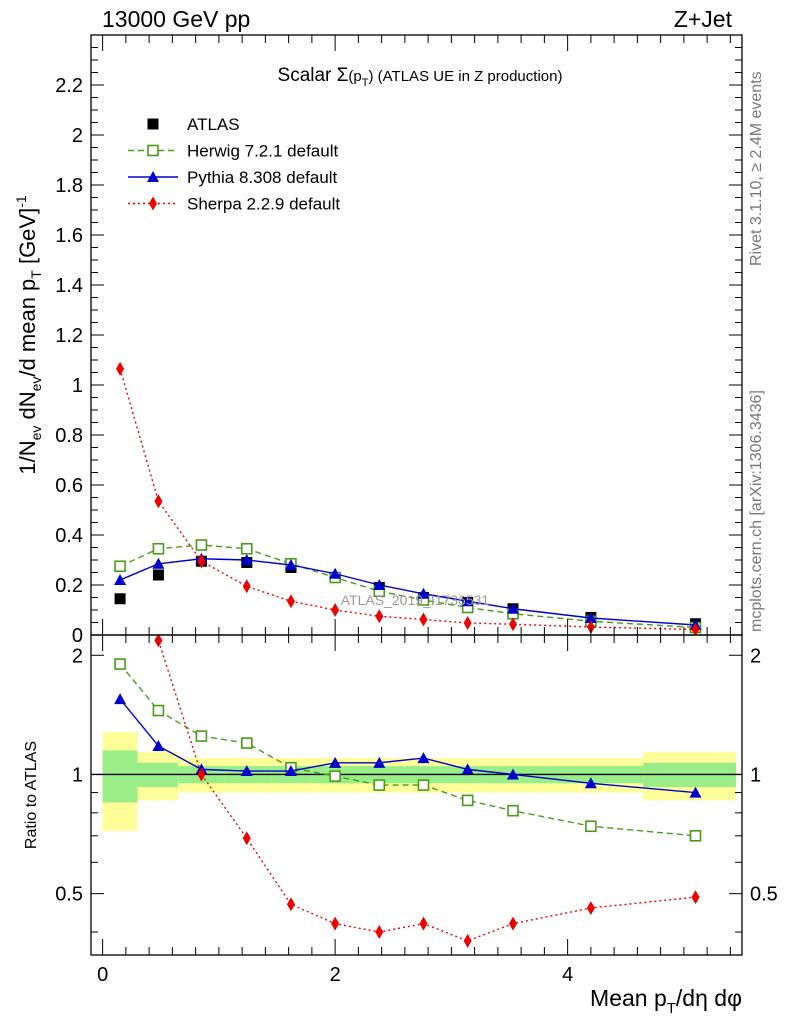  I want to click on watermark: ATLAS_2019_I1736531, so click(415, 600).